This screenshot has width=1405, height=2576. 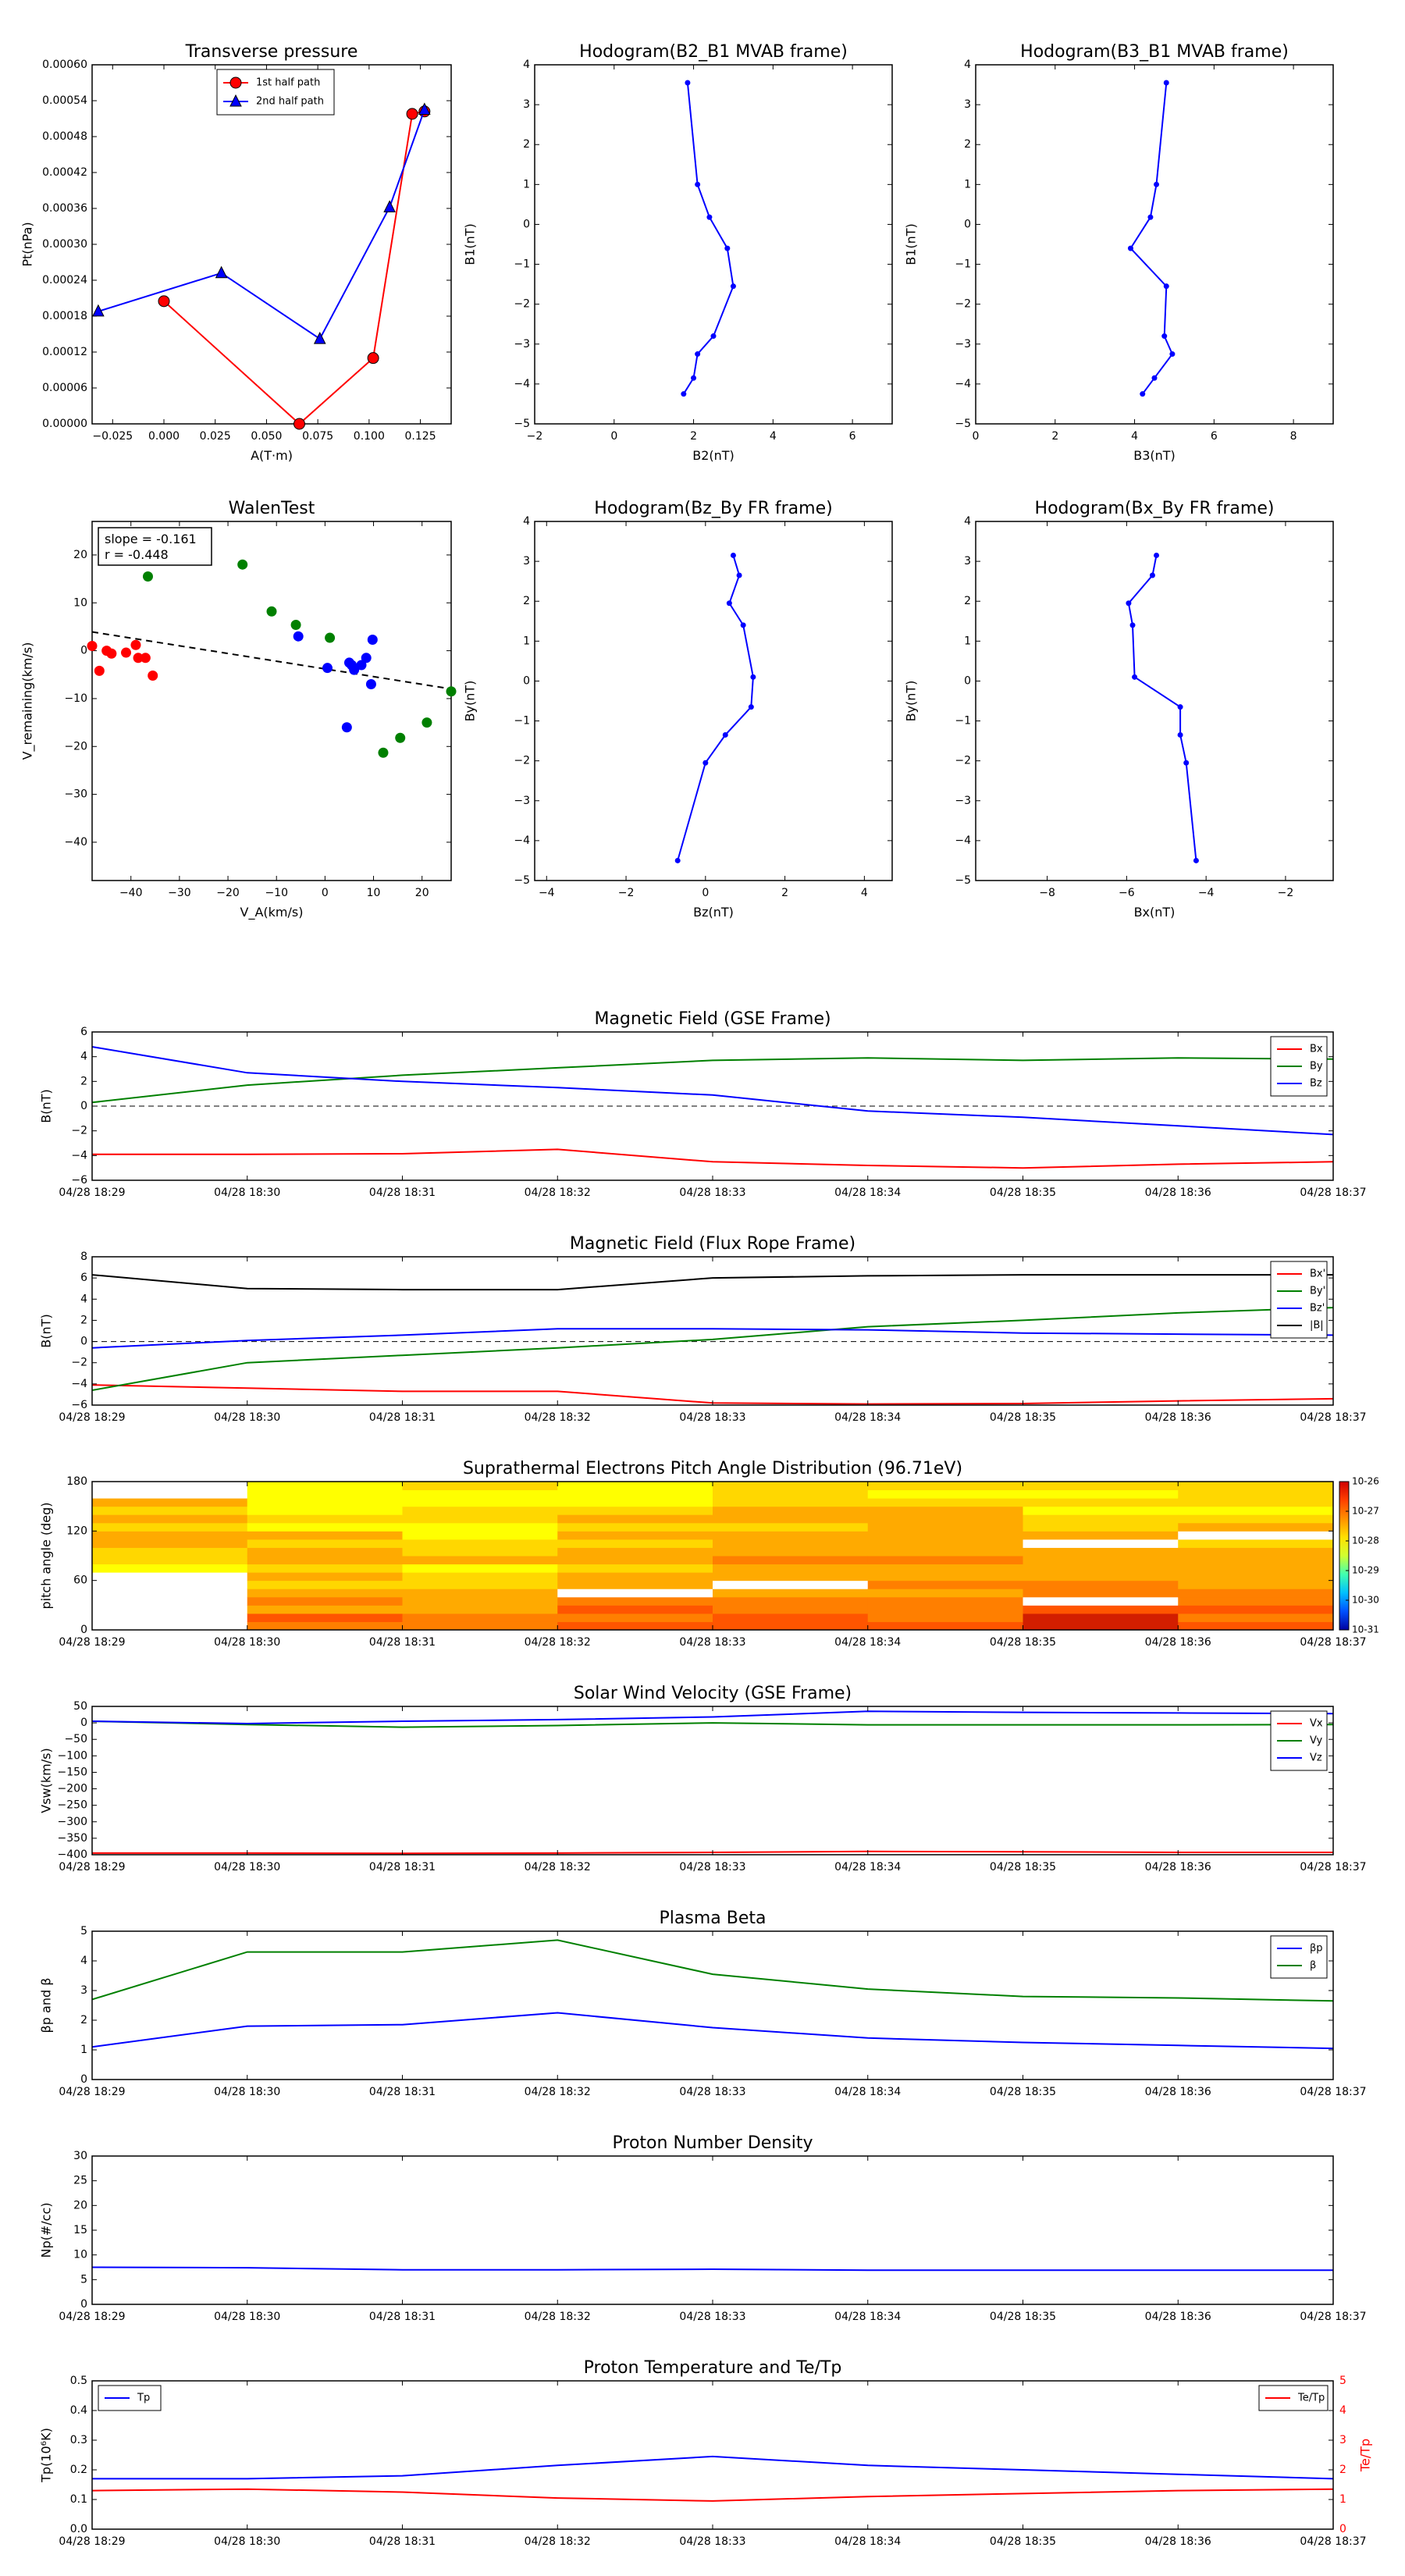 I want to click on legend-entry-label: By', so click(x=1317, y=1291).